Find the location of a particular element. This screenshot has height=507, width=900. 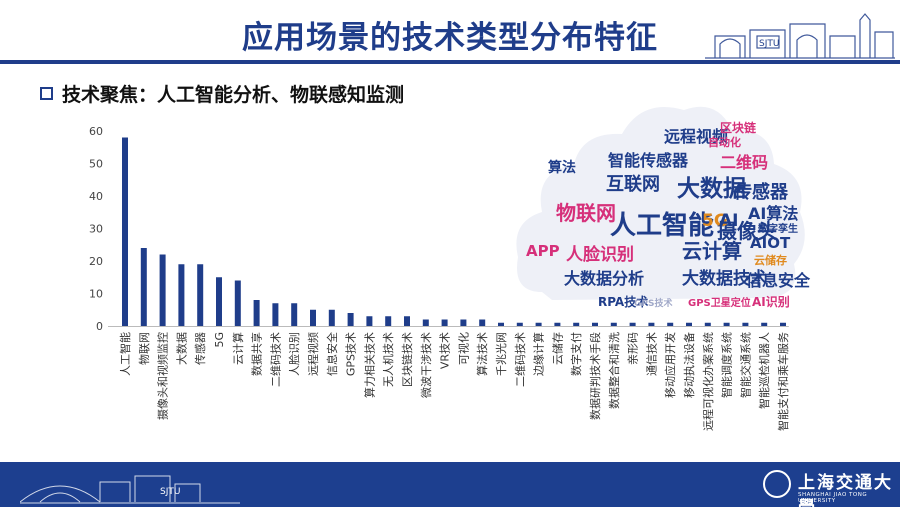

word-cloud-term: 大数据技术 is located at coordinates (724, 278).